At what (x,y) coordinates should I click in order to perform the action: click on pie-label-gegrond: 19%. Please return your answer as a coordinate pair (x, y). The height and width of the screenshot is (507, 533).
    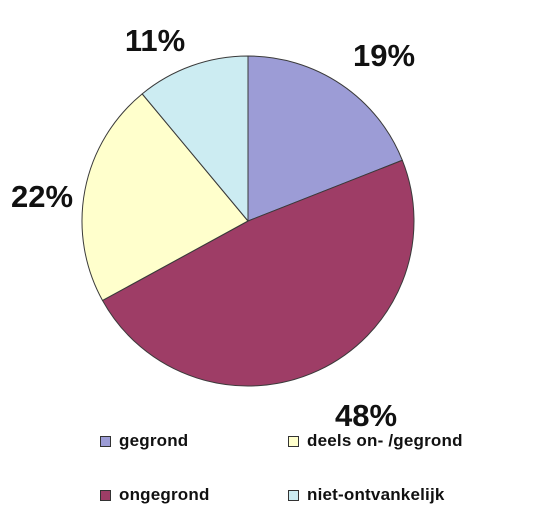
    Looking at the image, I should click on (384, 55).